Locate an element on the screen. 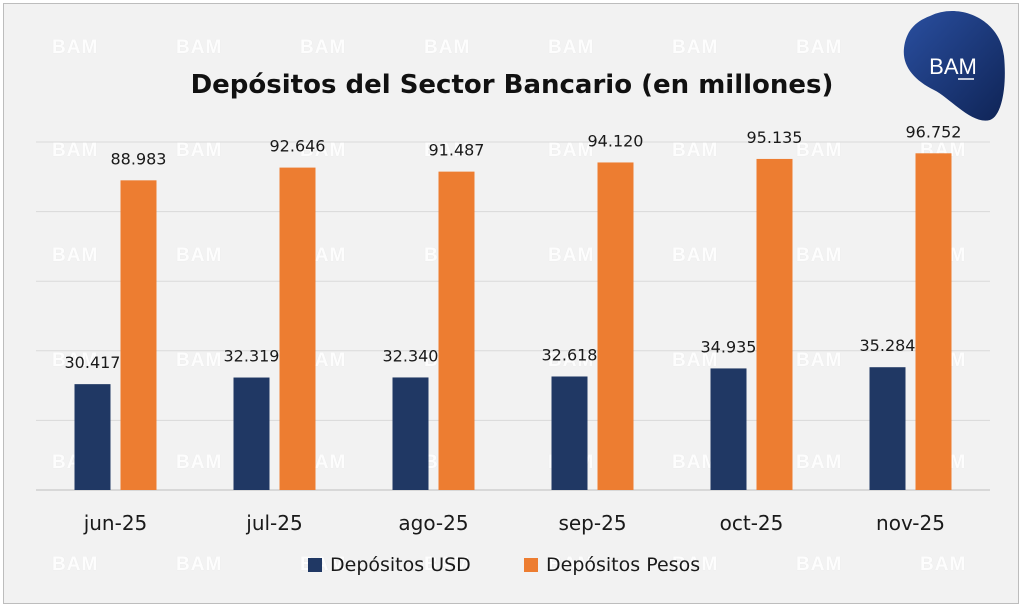 The image size is (1024, 609). x-tick-label: jul-25 is located at coordinates (273, 523).